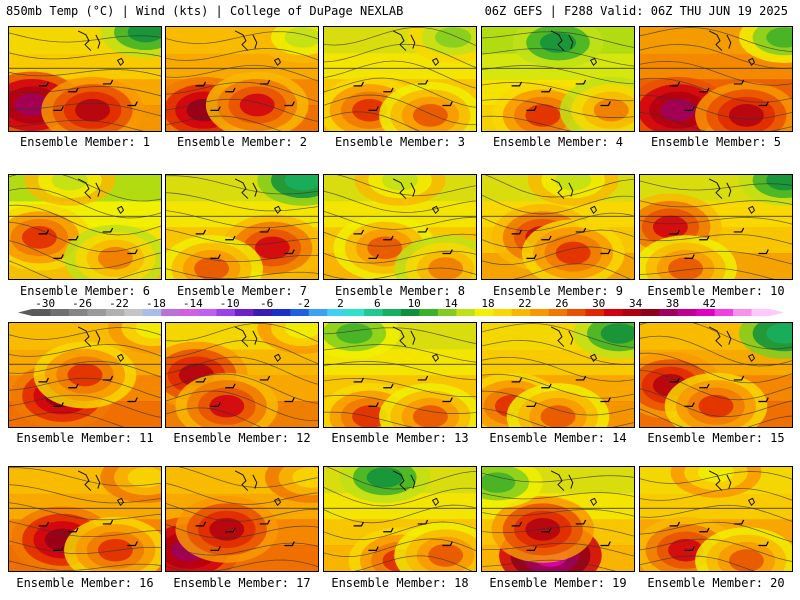 The width and height of the screenshot is (800, 600). I want to click on colorbar-tick-label: 22, so click(524, 303).